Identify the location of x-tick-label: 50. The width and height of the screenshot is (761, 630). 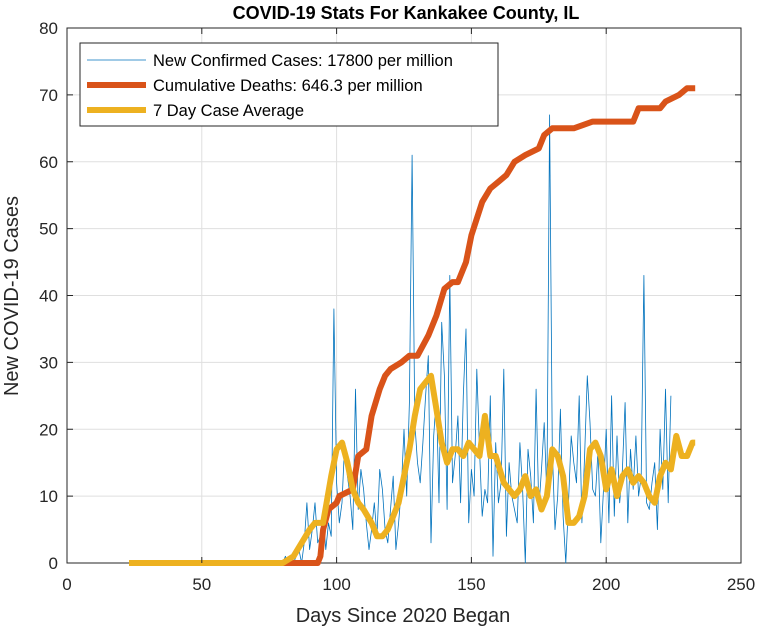
(201, 584).